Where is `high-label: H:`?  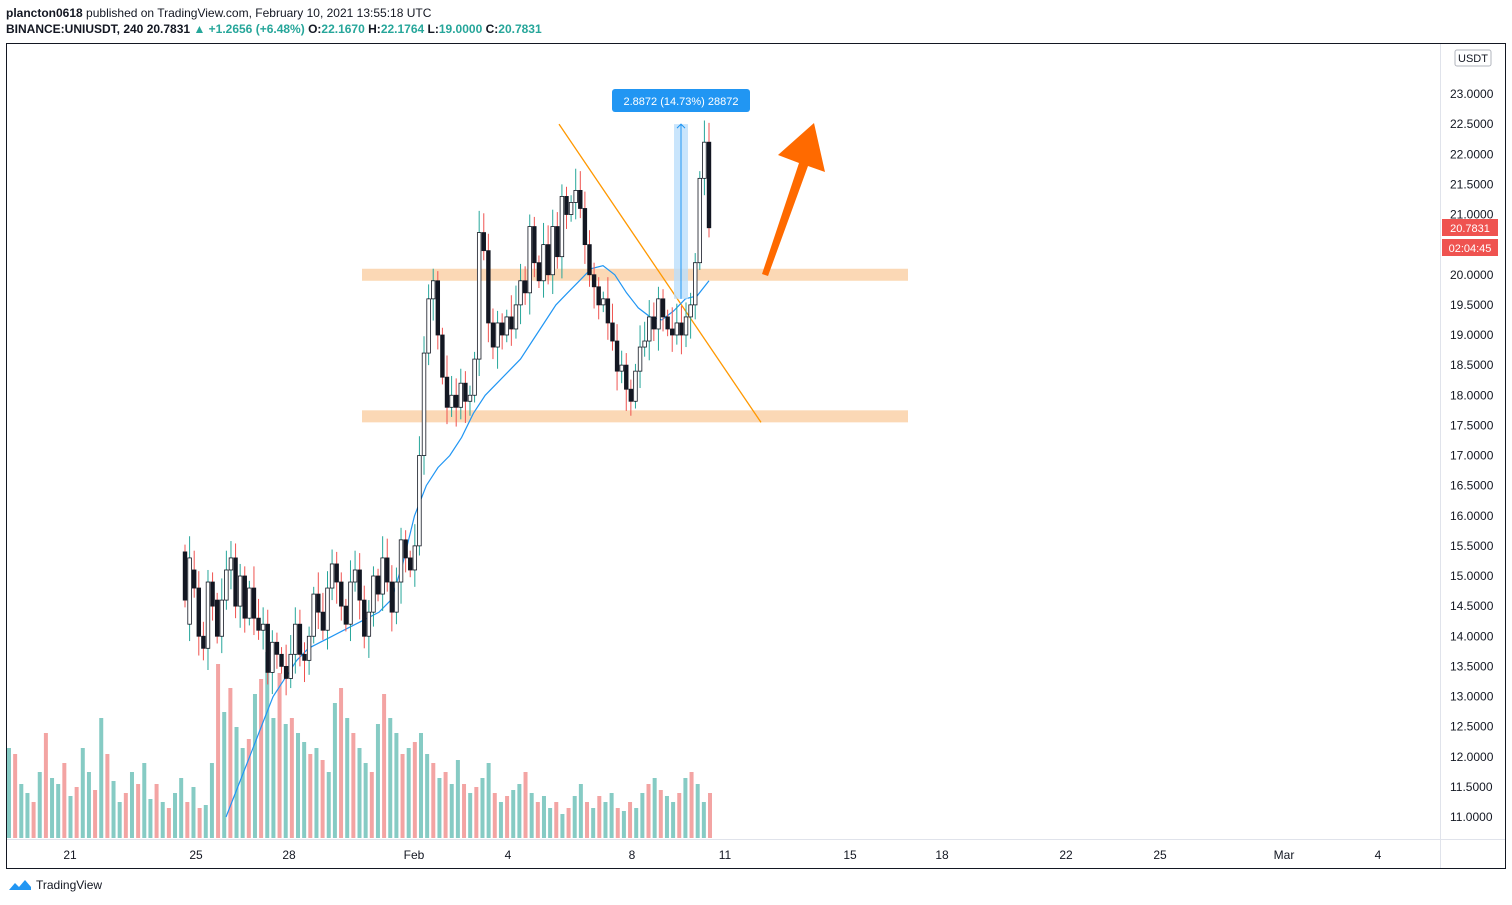
high-label: H: is located at coordinates (374, 29).